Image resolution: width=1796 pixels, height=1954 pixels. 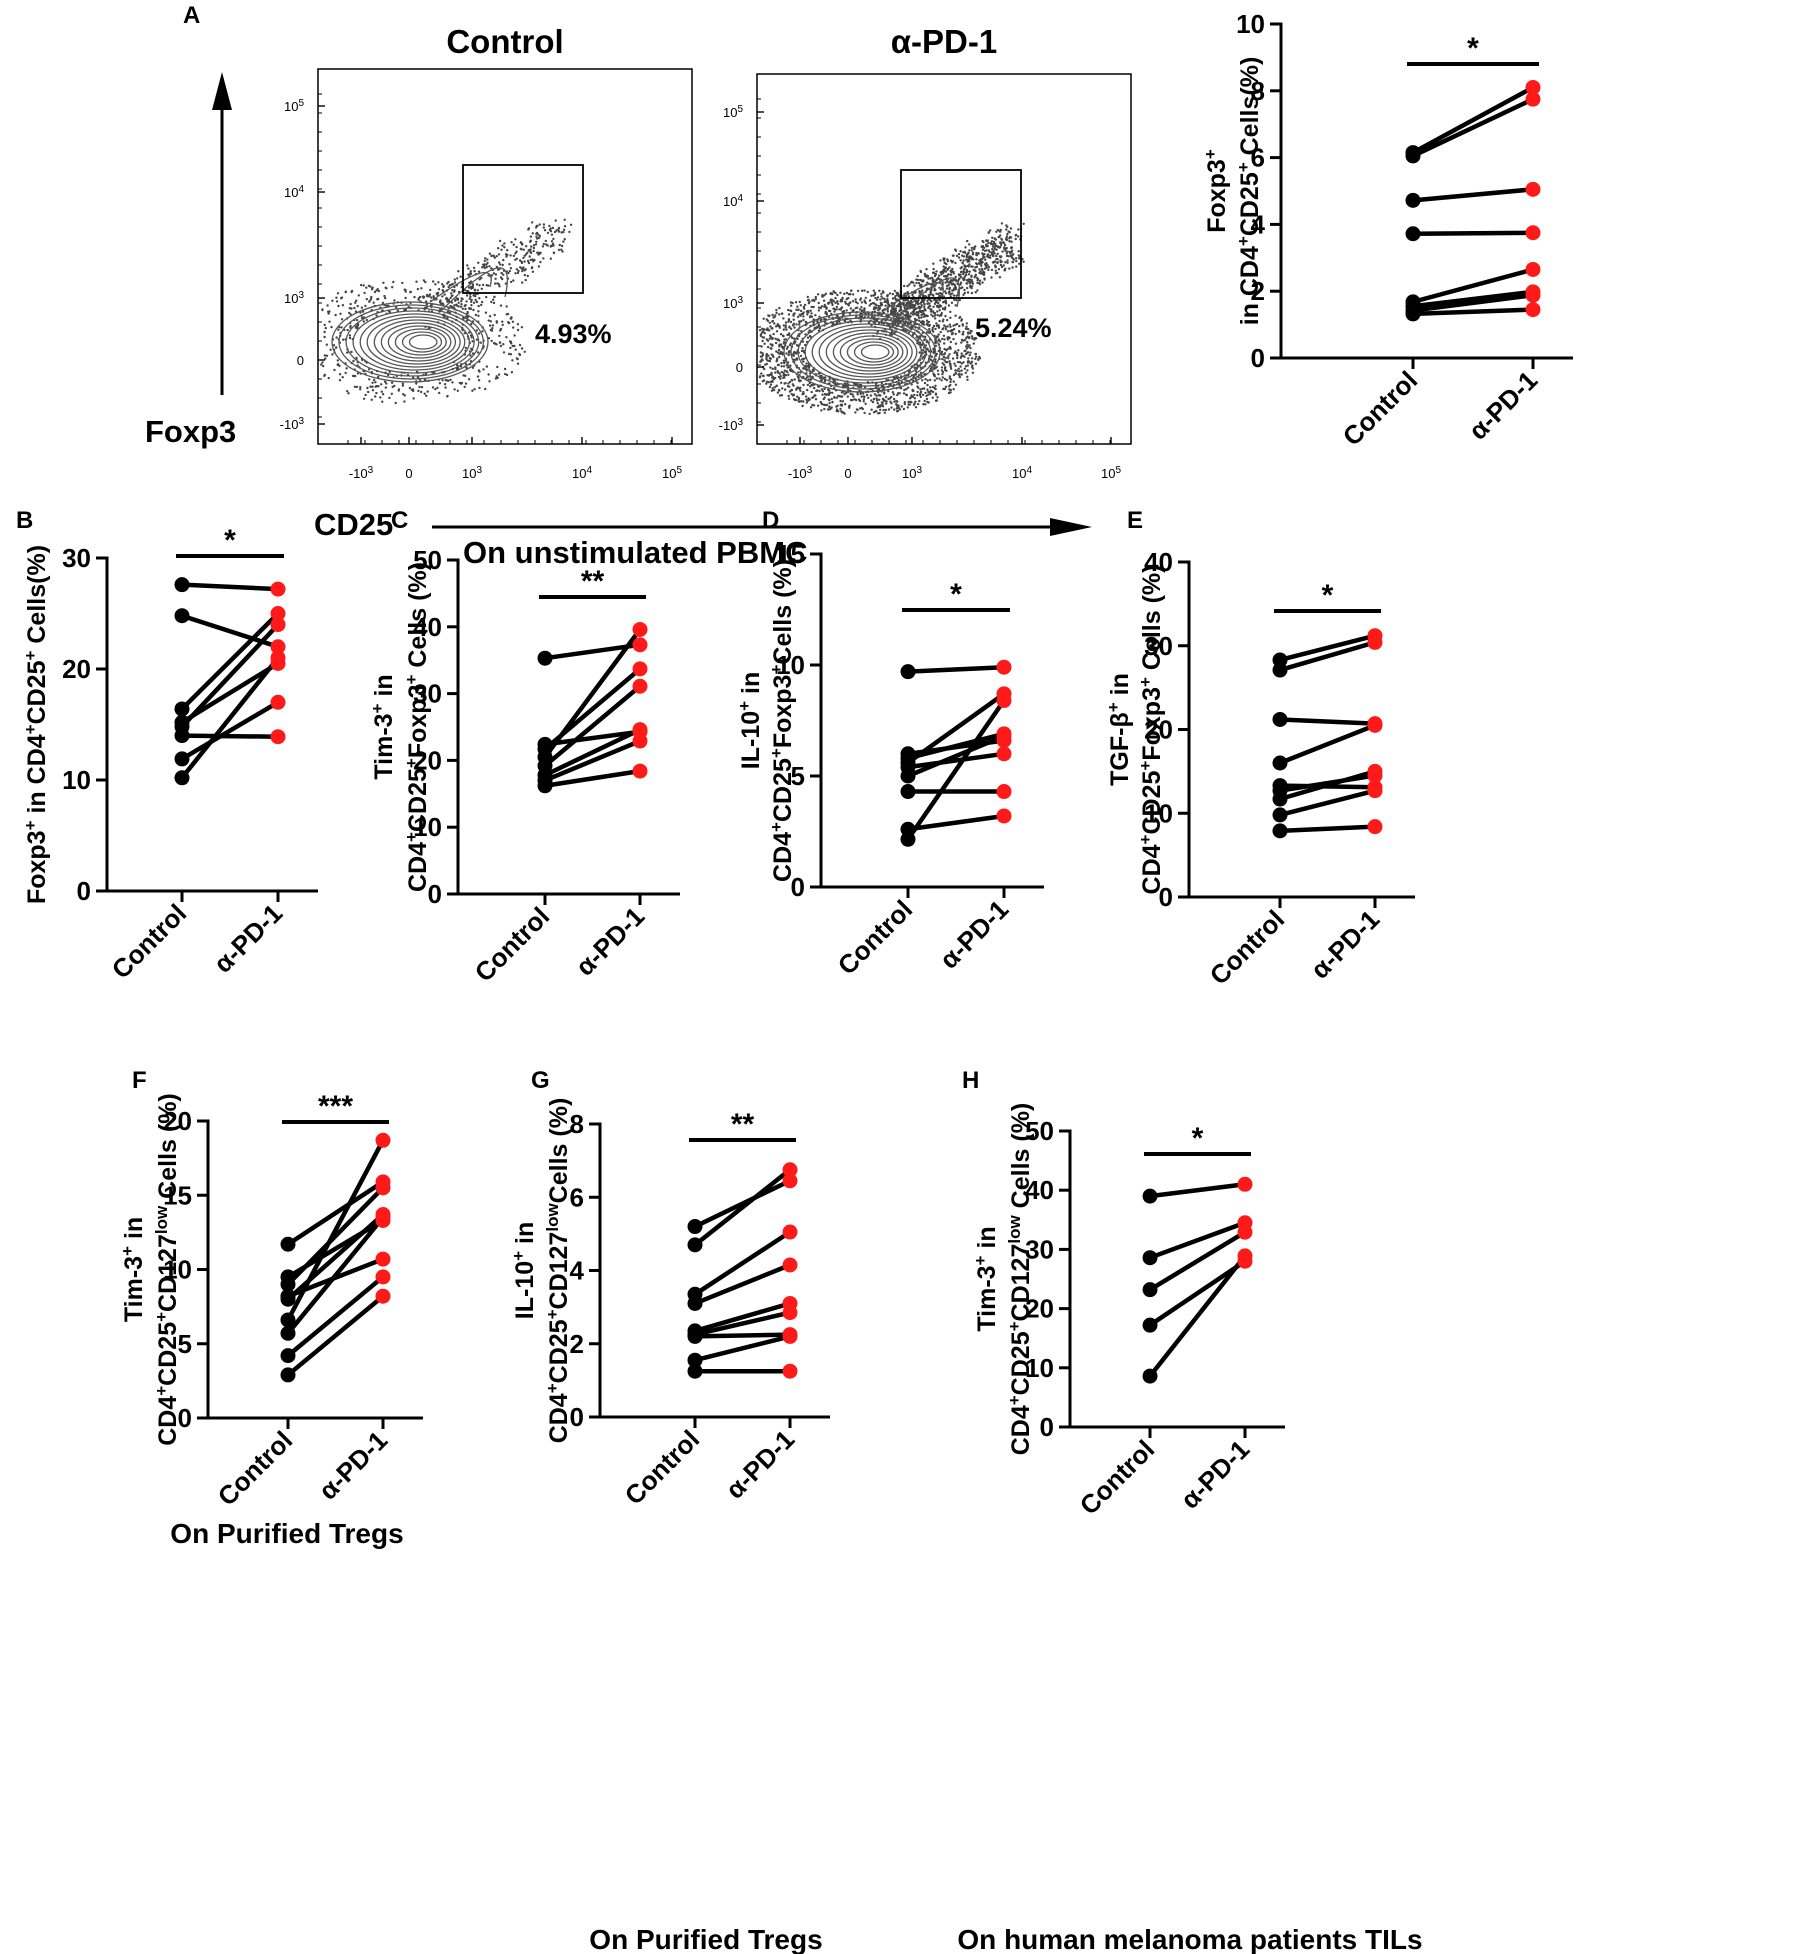 I want to click on label-run: Cells(%), so click(x=37, y=598).